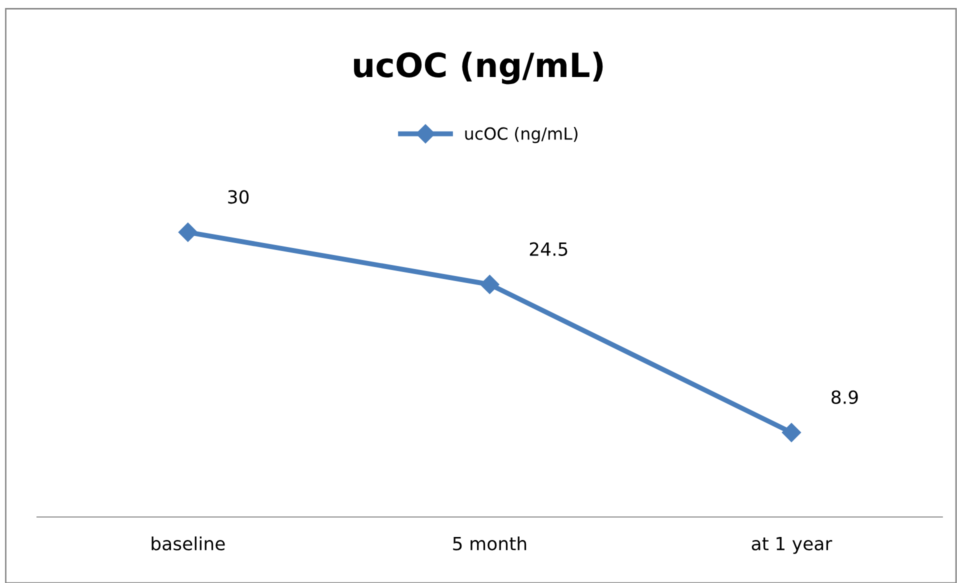 Image resolution: width=957 pixels, height=583 pixels. What do you see at coordinates (792, 545) in the screenshot?
I see `x-tick-label: at 1 year` at bounding box center [792, 545].